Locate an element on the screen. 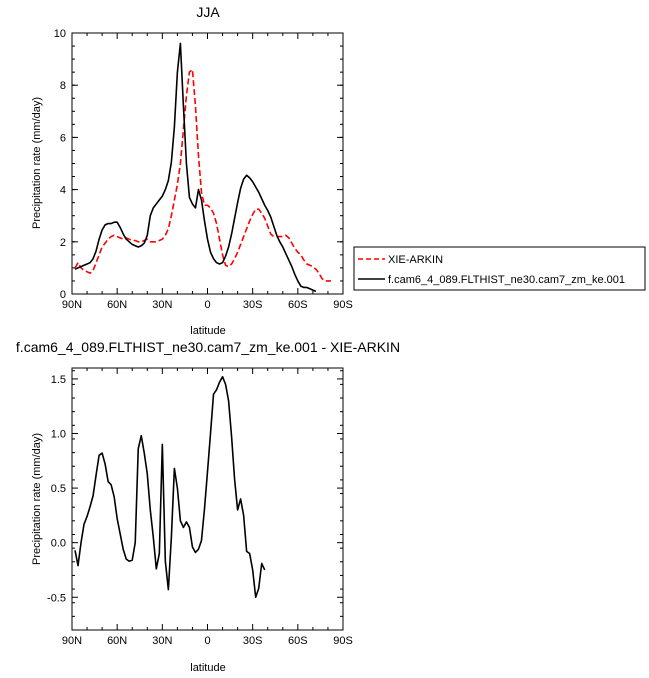 The height and width of the screenshot is (678, 649). series-group-bottom is located at coordinates (170, 487).